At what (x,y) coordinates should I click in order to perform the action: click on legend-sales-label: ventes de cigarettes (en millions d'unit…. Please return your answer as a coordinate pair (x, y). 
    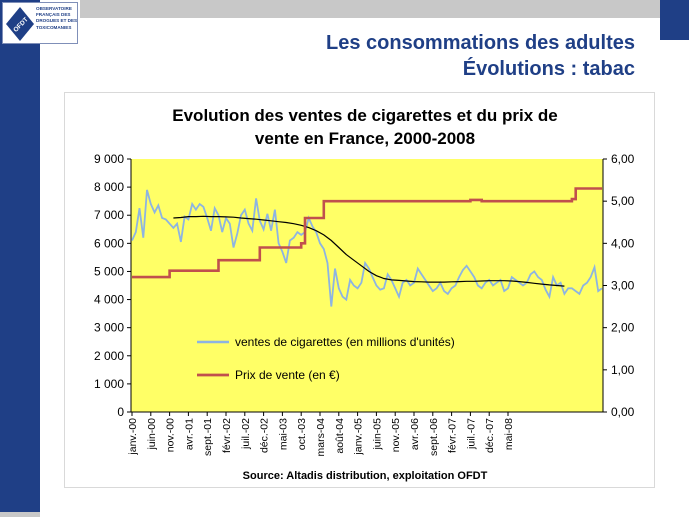
    Looking at the image, I should click on (345, 342).